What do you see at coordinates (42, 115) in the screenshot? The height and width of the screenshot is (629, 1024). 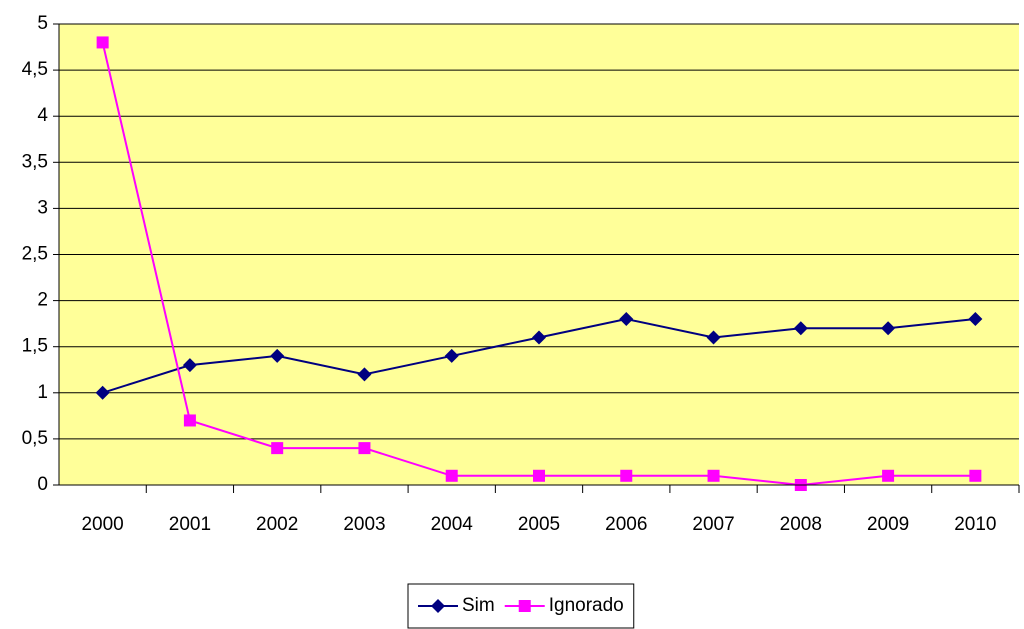 I see `y-tick-label: 4` at bounding box center [42, 115].